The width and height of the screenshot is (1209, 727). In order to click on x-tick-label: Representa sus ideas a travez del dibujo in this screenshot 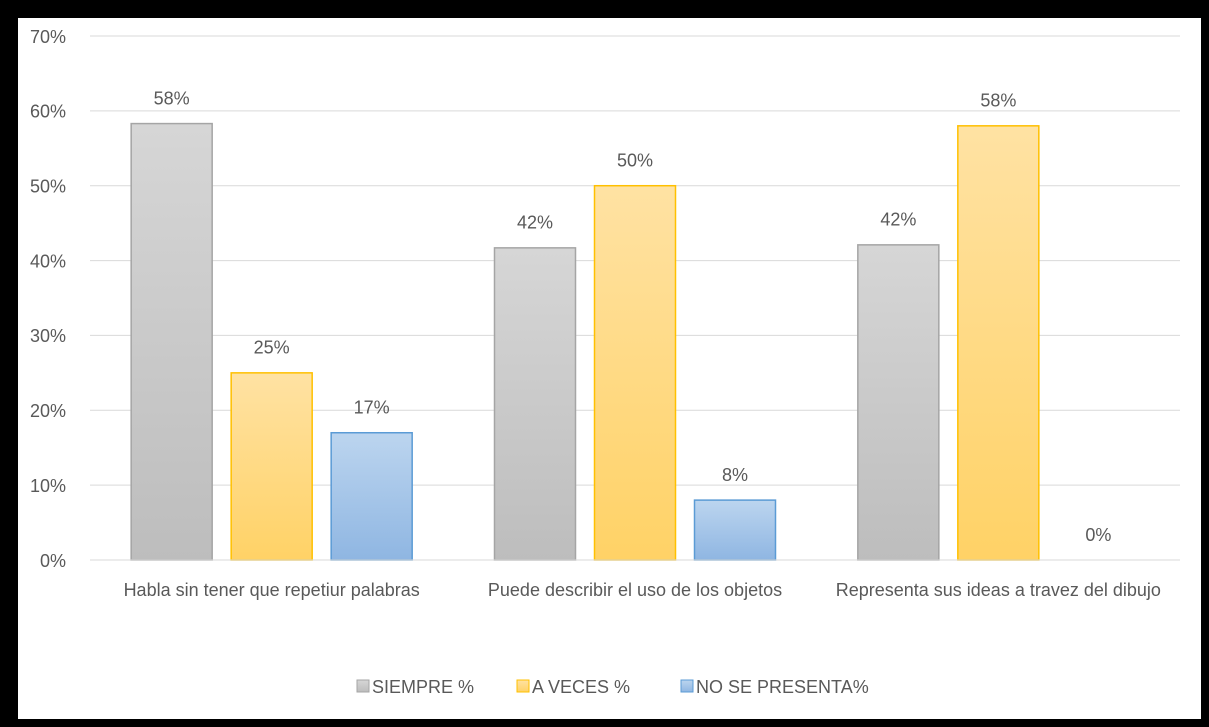, I will do `click(998, 590)`.